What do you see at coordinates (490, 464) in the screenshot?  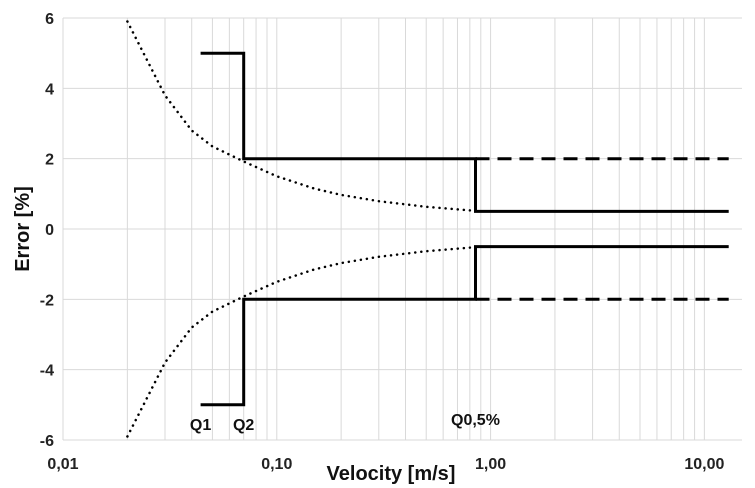 I see `x-tick-label: 1,00` at bounding box center [490, 464].